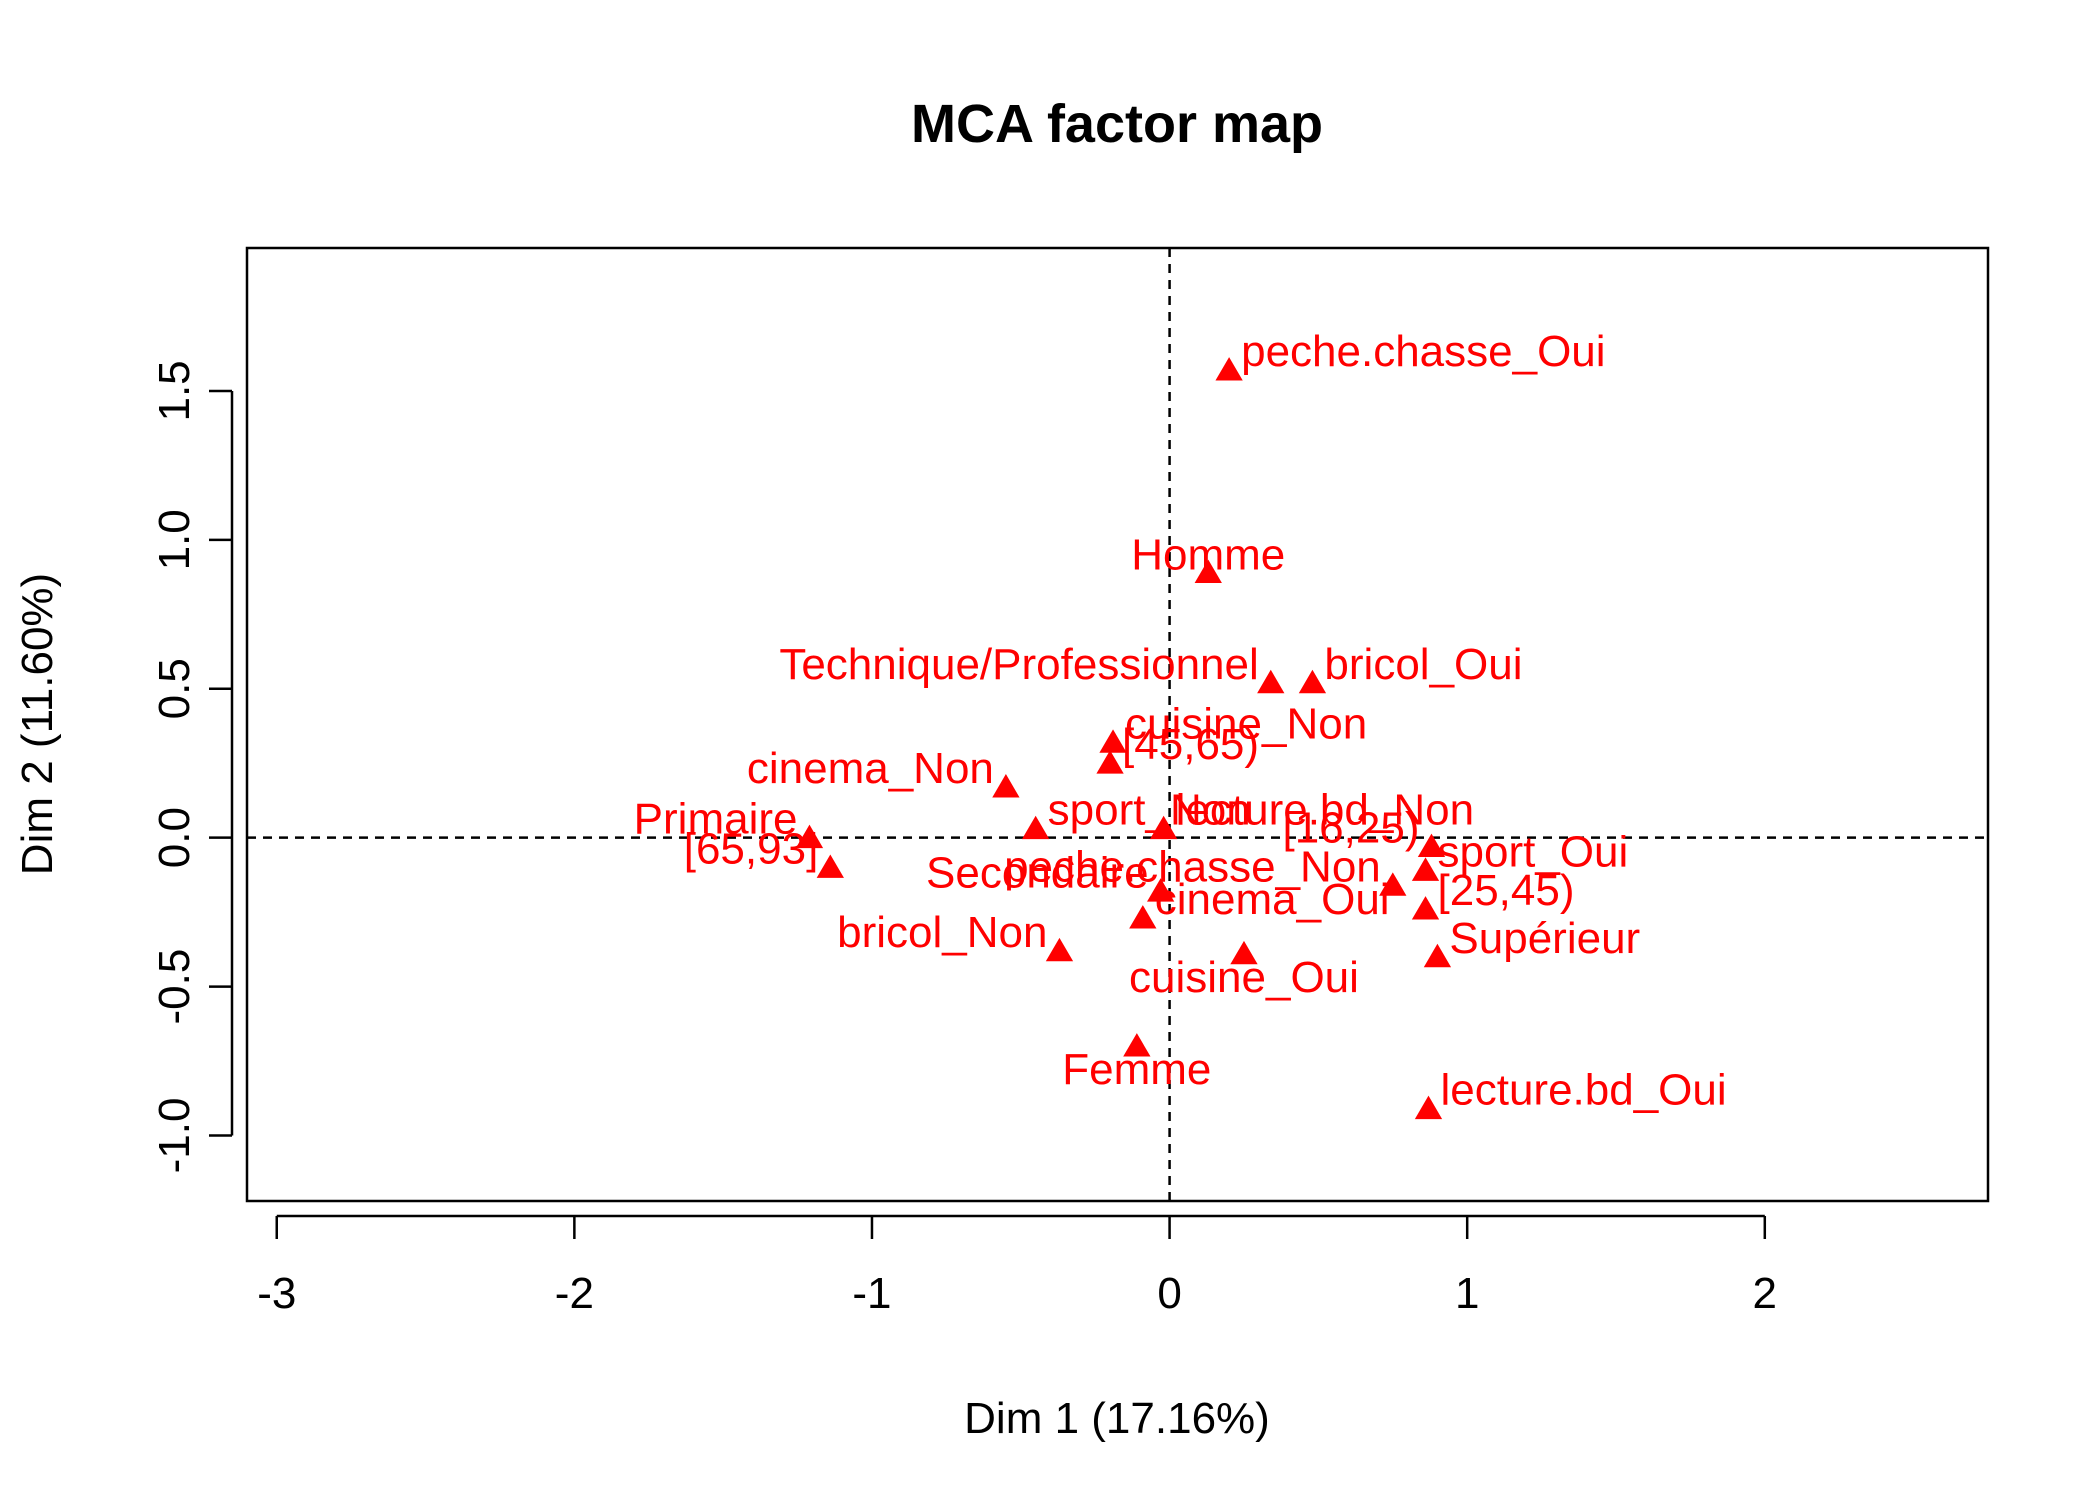 This screenshot has height=1500, width=2100. Describe the element at coordinates (1017, 1266) in the screenshot. I see `x-axis: -3 -2 -1 0 1 2` at that location.